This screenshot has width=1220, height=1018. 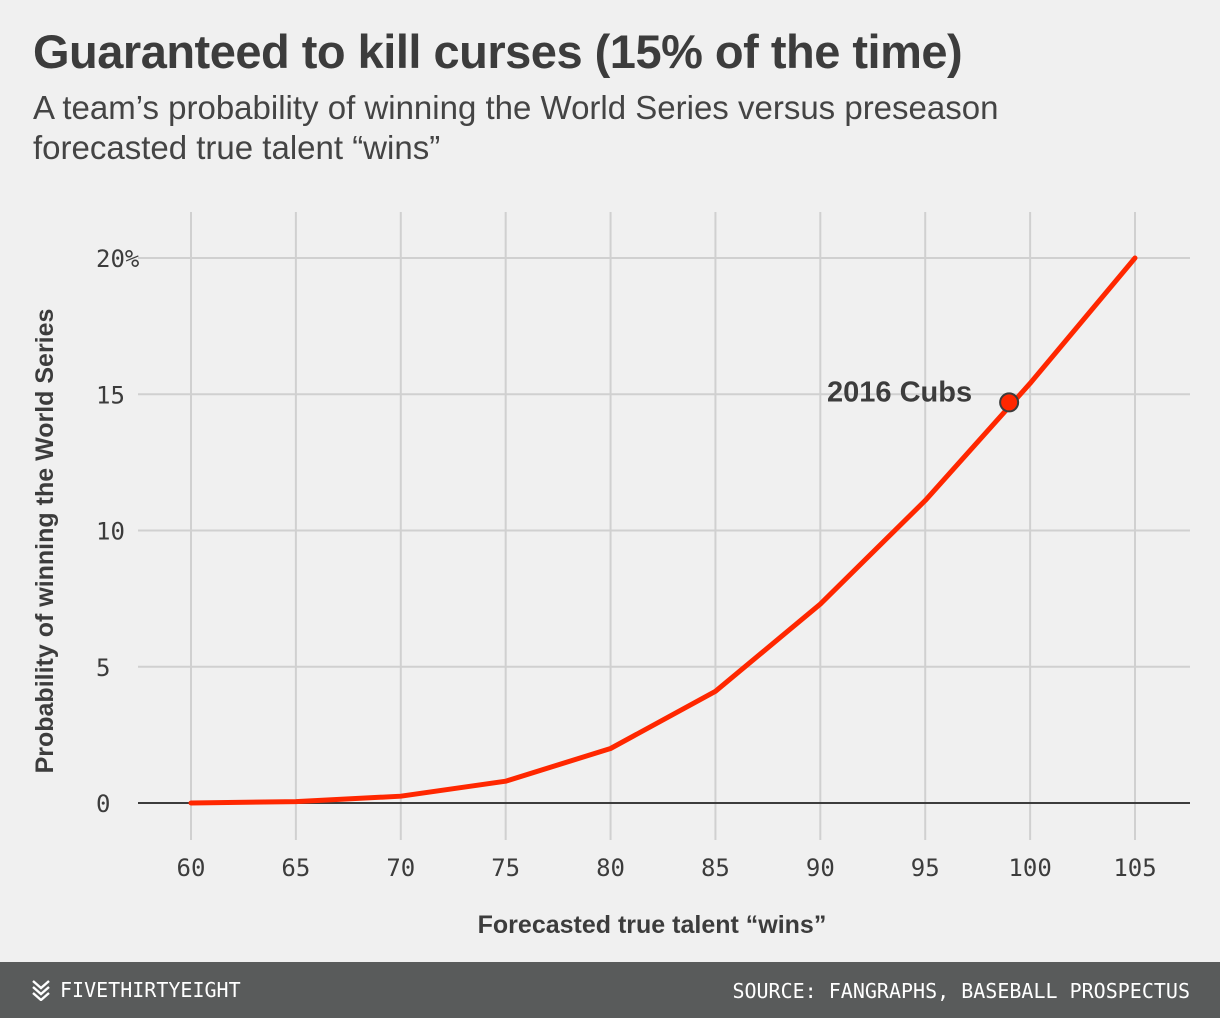 What do you see at coordinates (820, 868) in the screenshot?
I see `x-tick-90: 90` at bounding box center [820, 868].